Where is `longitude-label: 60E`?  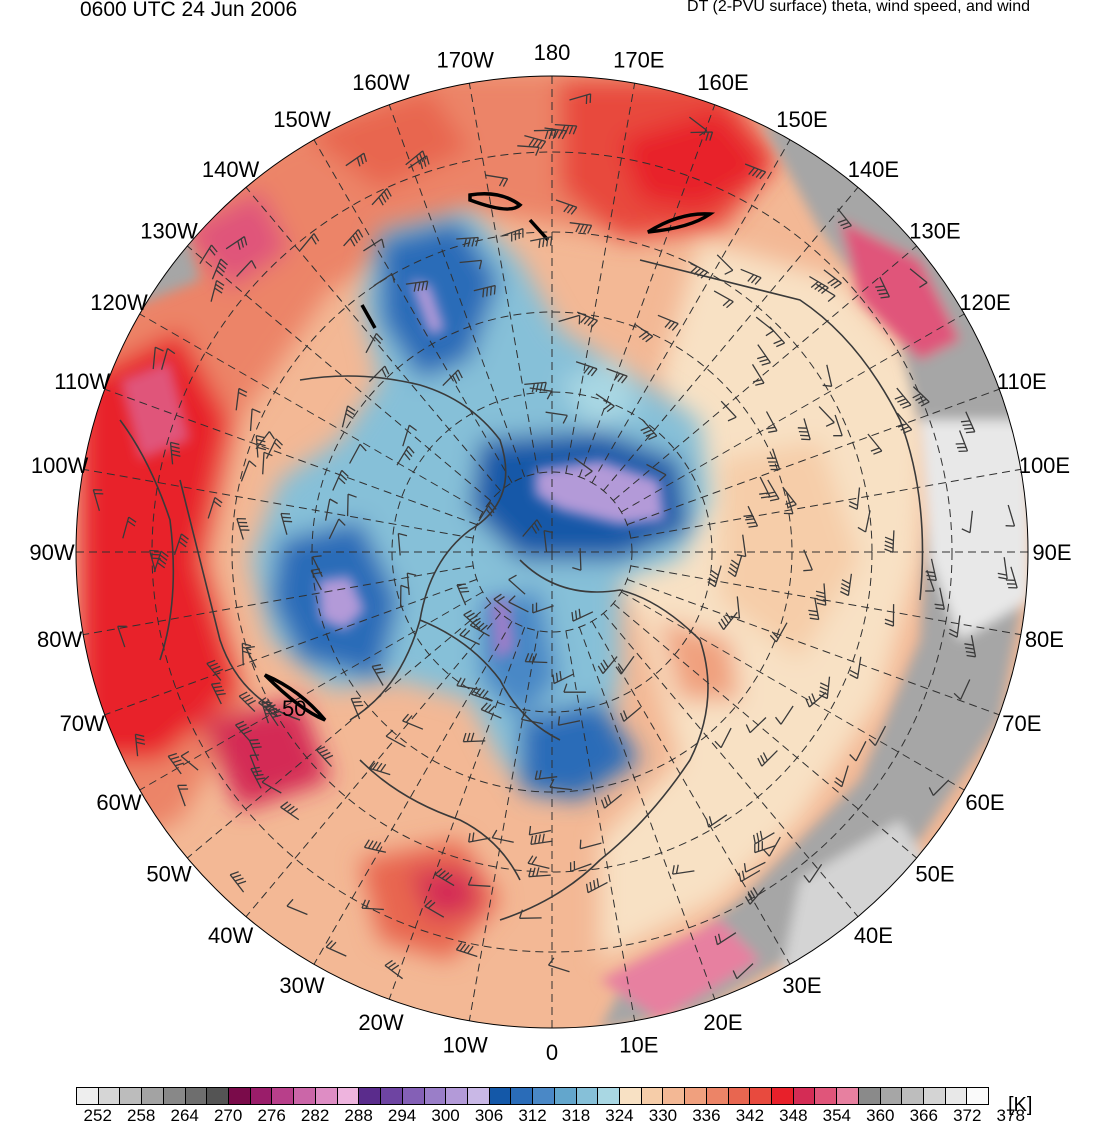 longitude-label: 60E is located at coordinates (984, 802).